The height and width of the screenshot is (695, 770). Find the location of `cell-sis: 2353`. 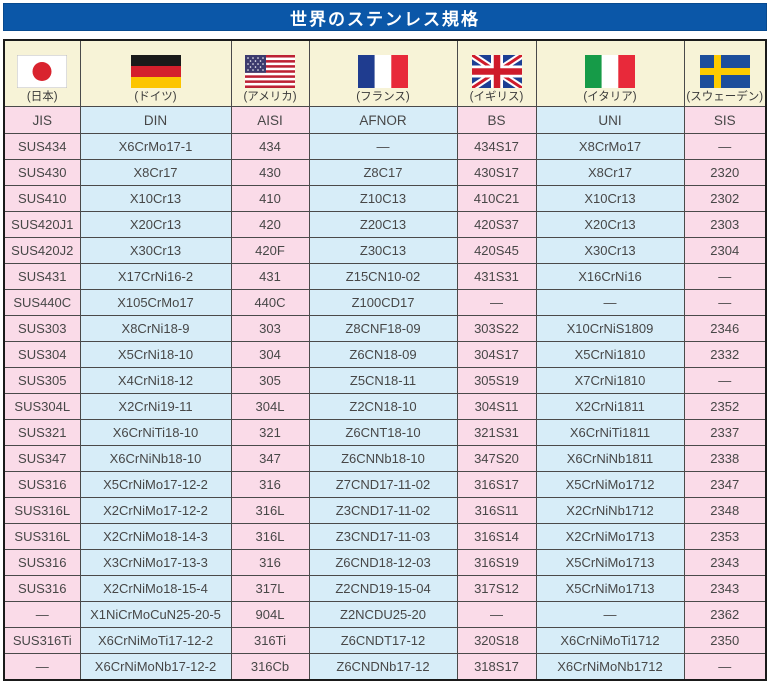

cell-sis: 2353 is located at coordinates (725, 536).